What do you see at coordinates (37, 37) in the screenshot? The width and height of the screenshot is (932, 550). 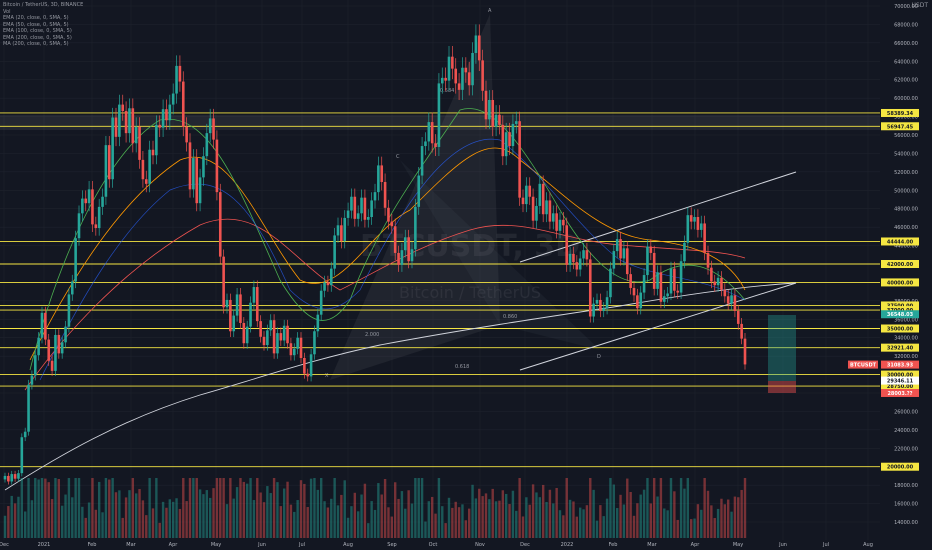 I see `legend-item: EMA (200, close, 0, SMA, 5)` at bounding box center [37, 37].